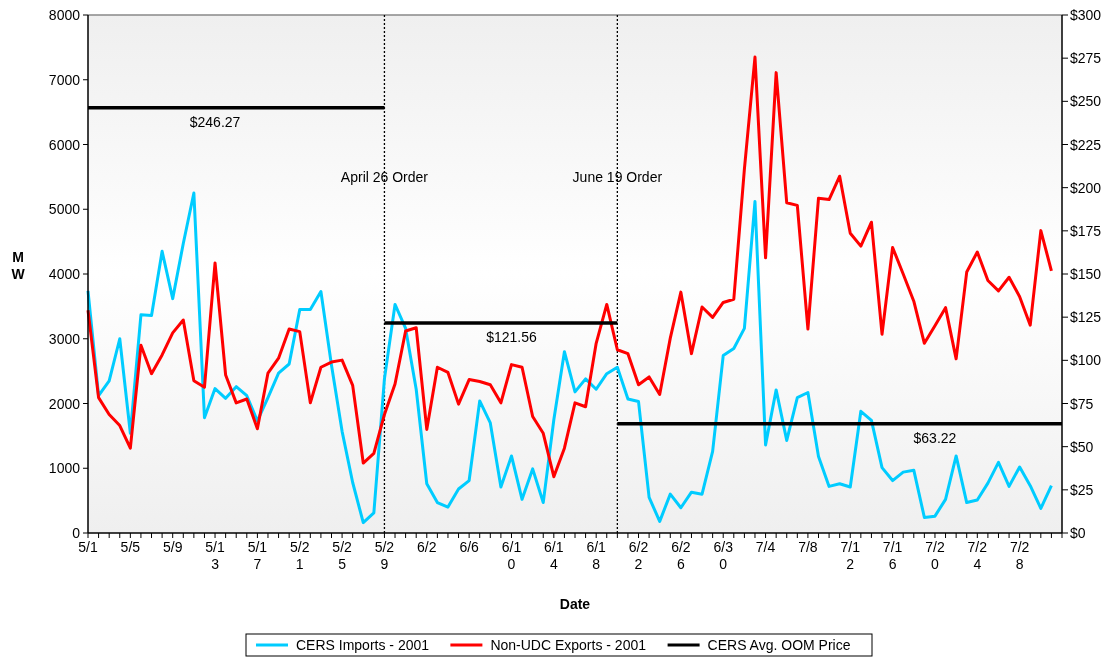 The image size is (1118, 658). What do you see at coordinates (76, 533) in the screenshot?
I see `y-tick-label: 0` at bounding box center [76, 533].